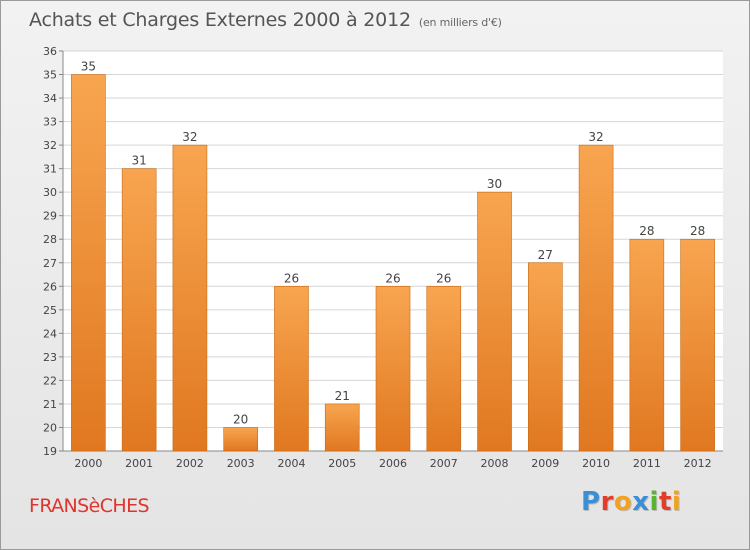  What do you see at coordinates (291, 368) in the screenshot?
I see `bar-2004` at bounding box center [291, 368].